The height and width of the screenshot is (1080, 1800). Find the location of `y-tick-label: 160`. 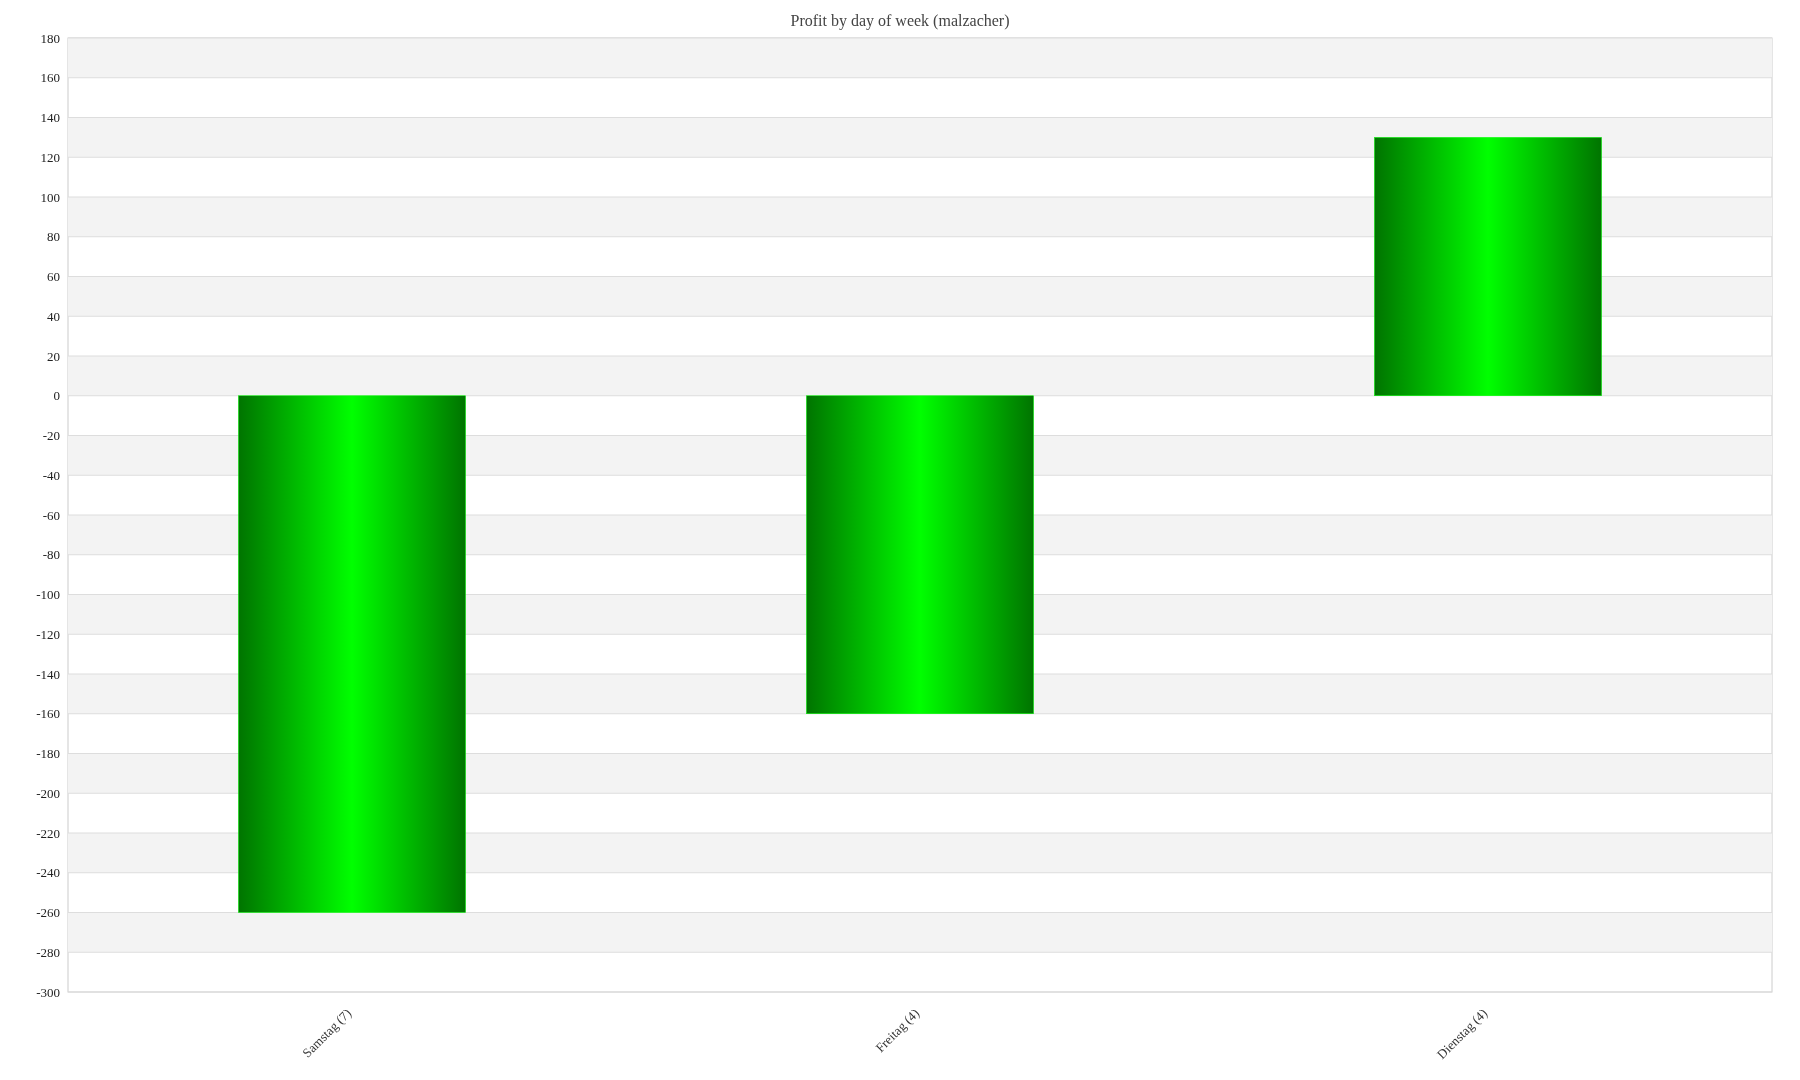

y-tick-label: 160 is located at coordinates (50, 78).